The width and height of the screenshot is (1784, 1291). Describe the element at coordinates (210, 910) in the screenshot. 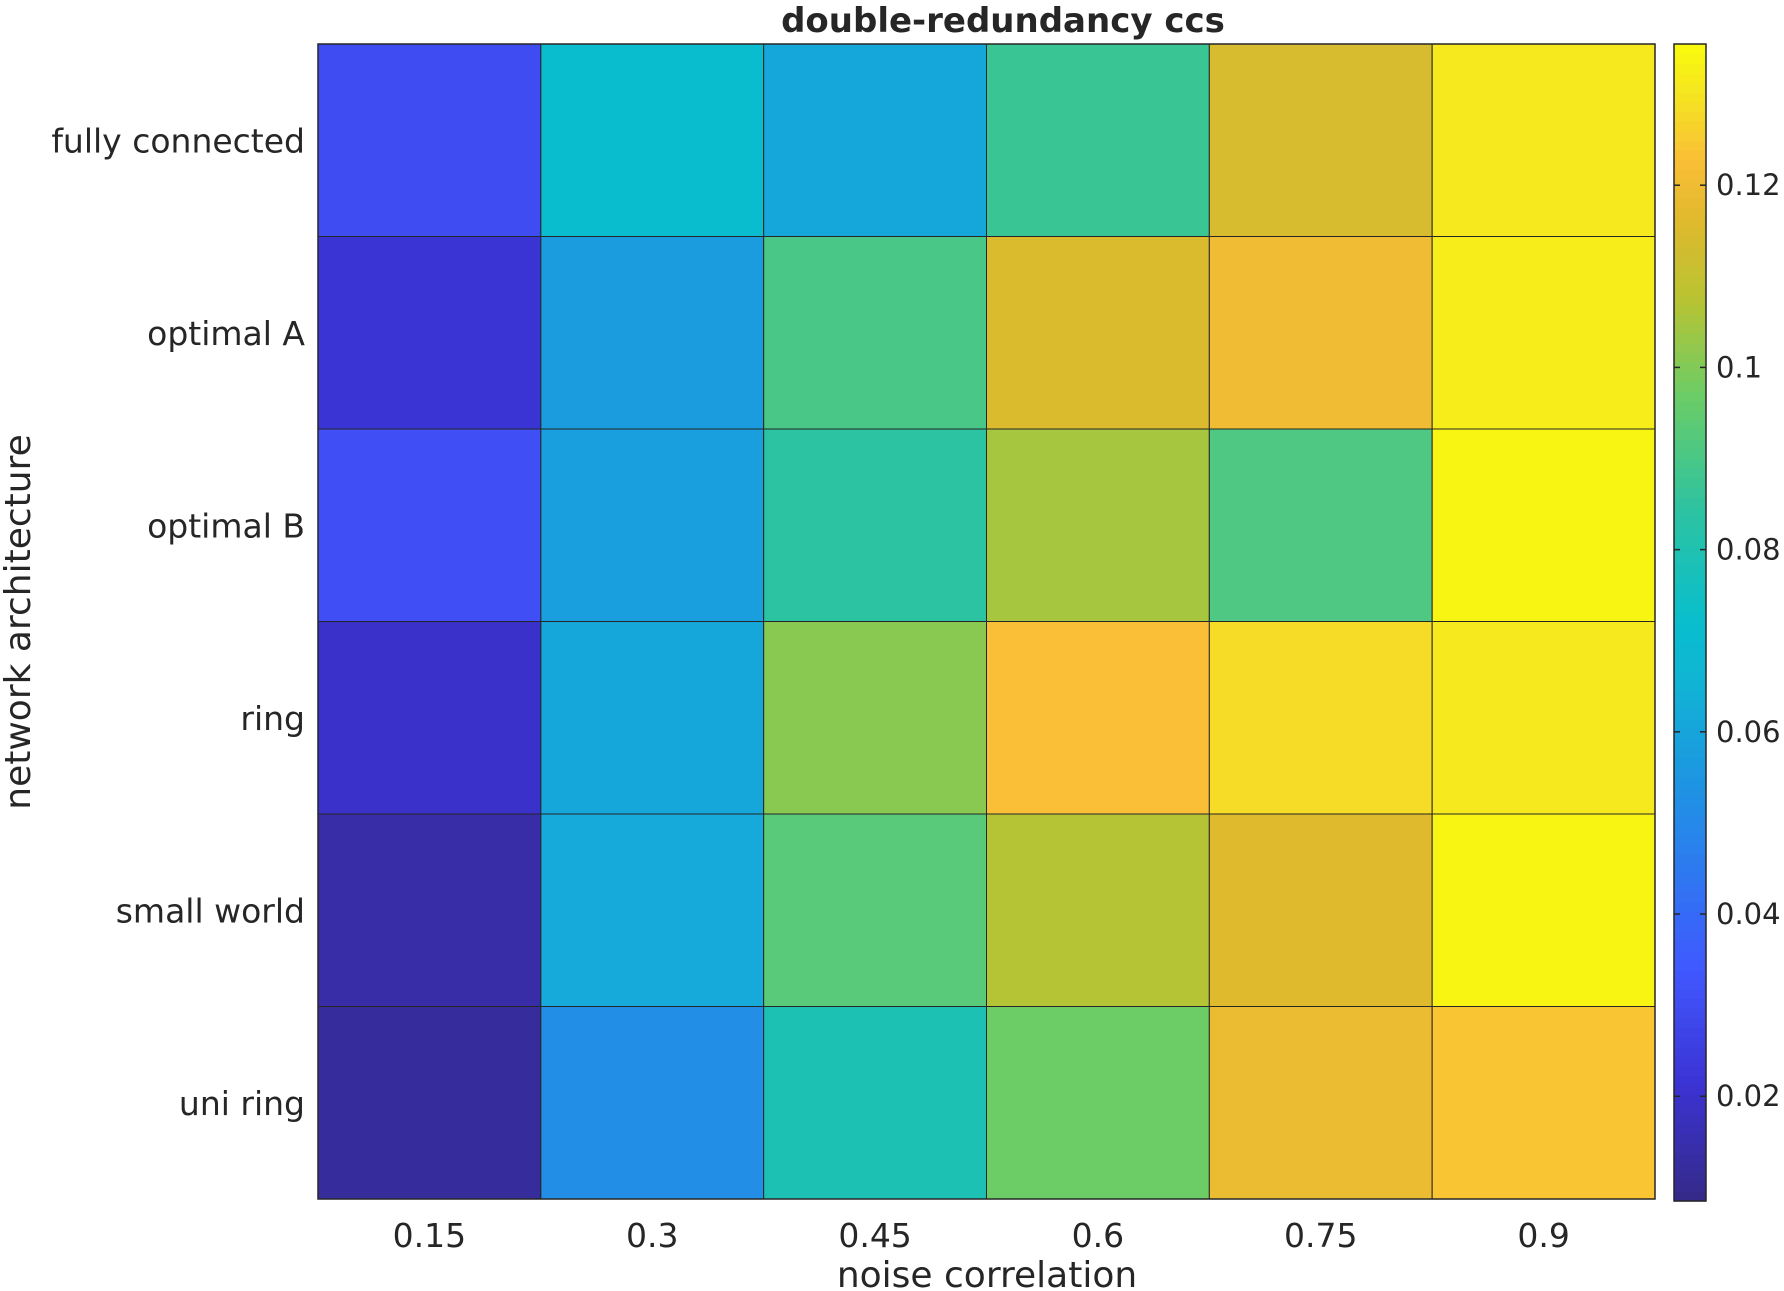

I see `y-tick-label: small world` at that location.